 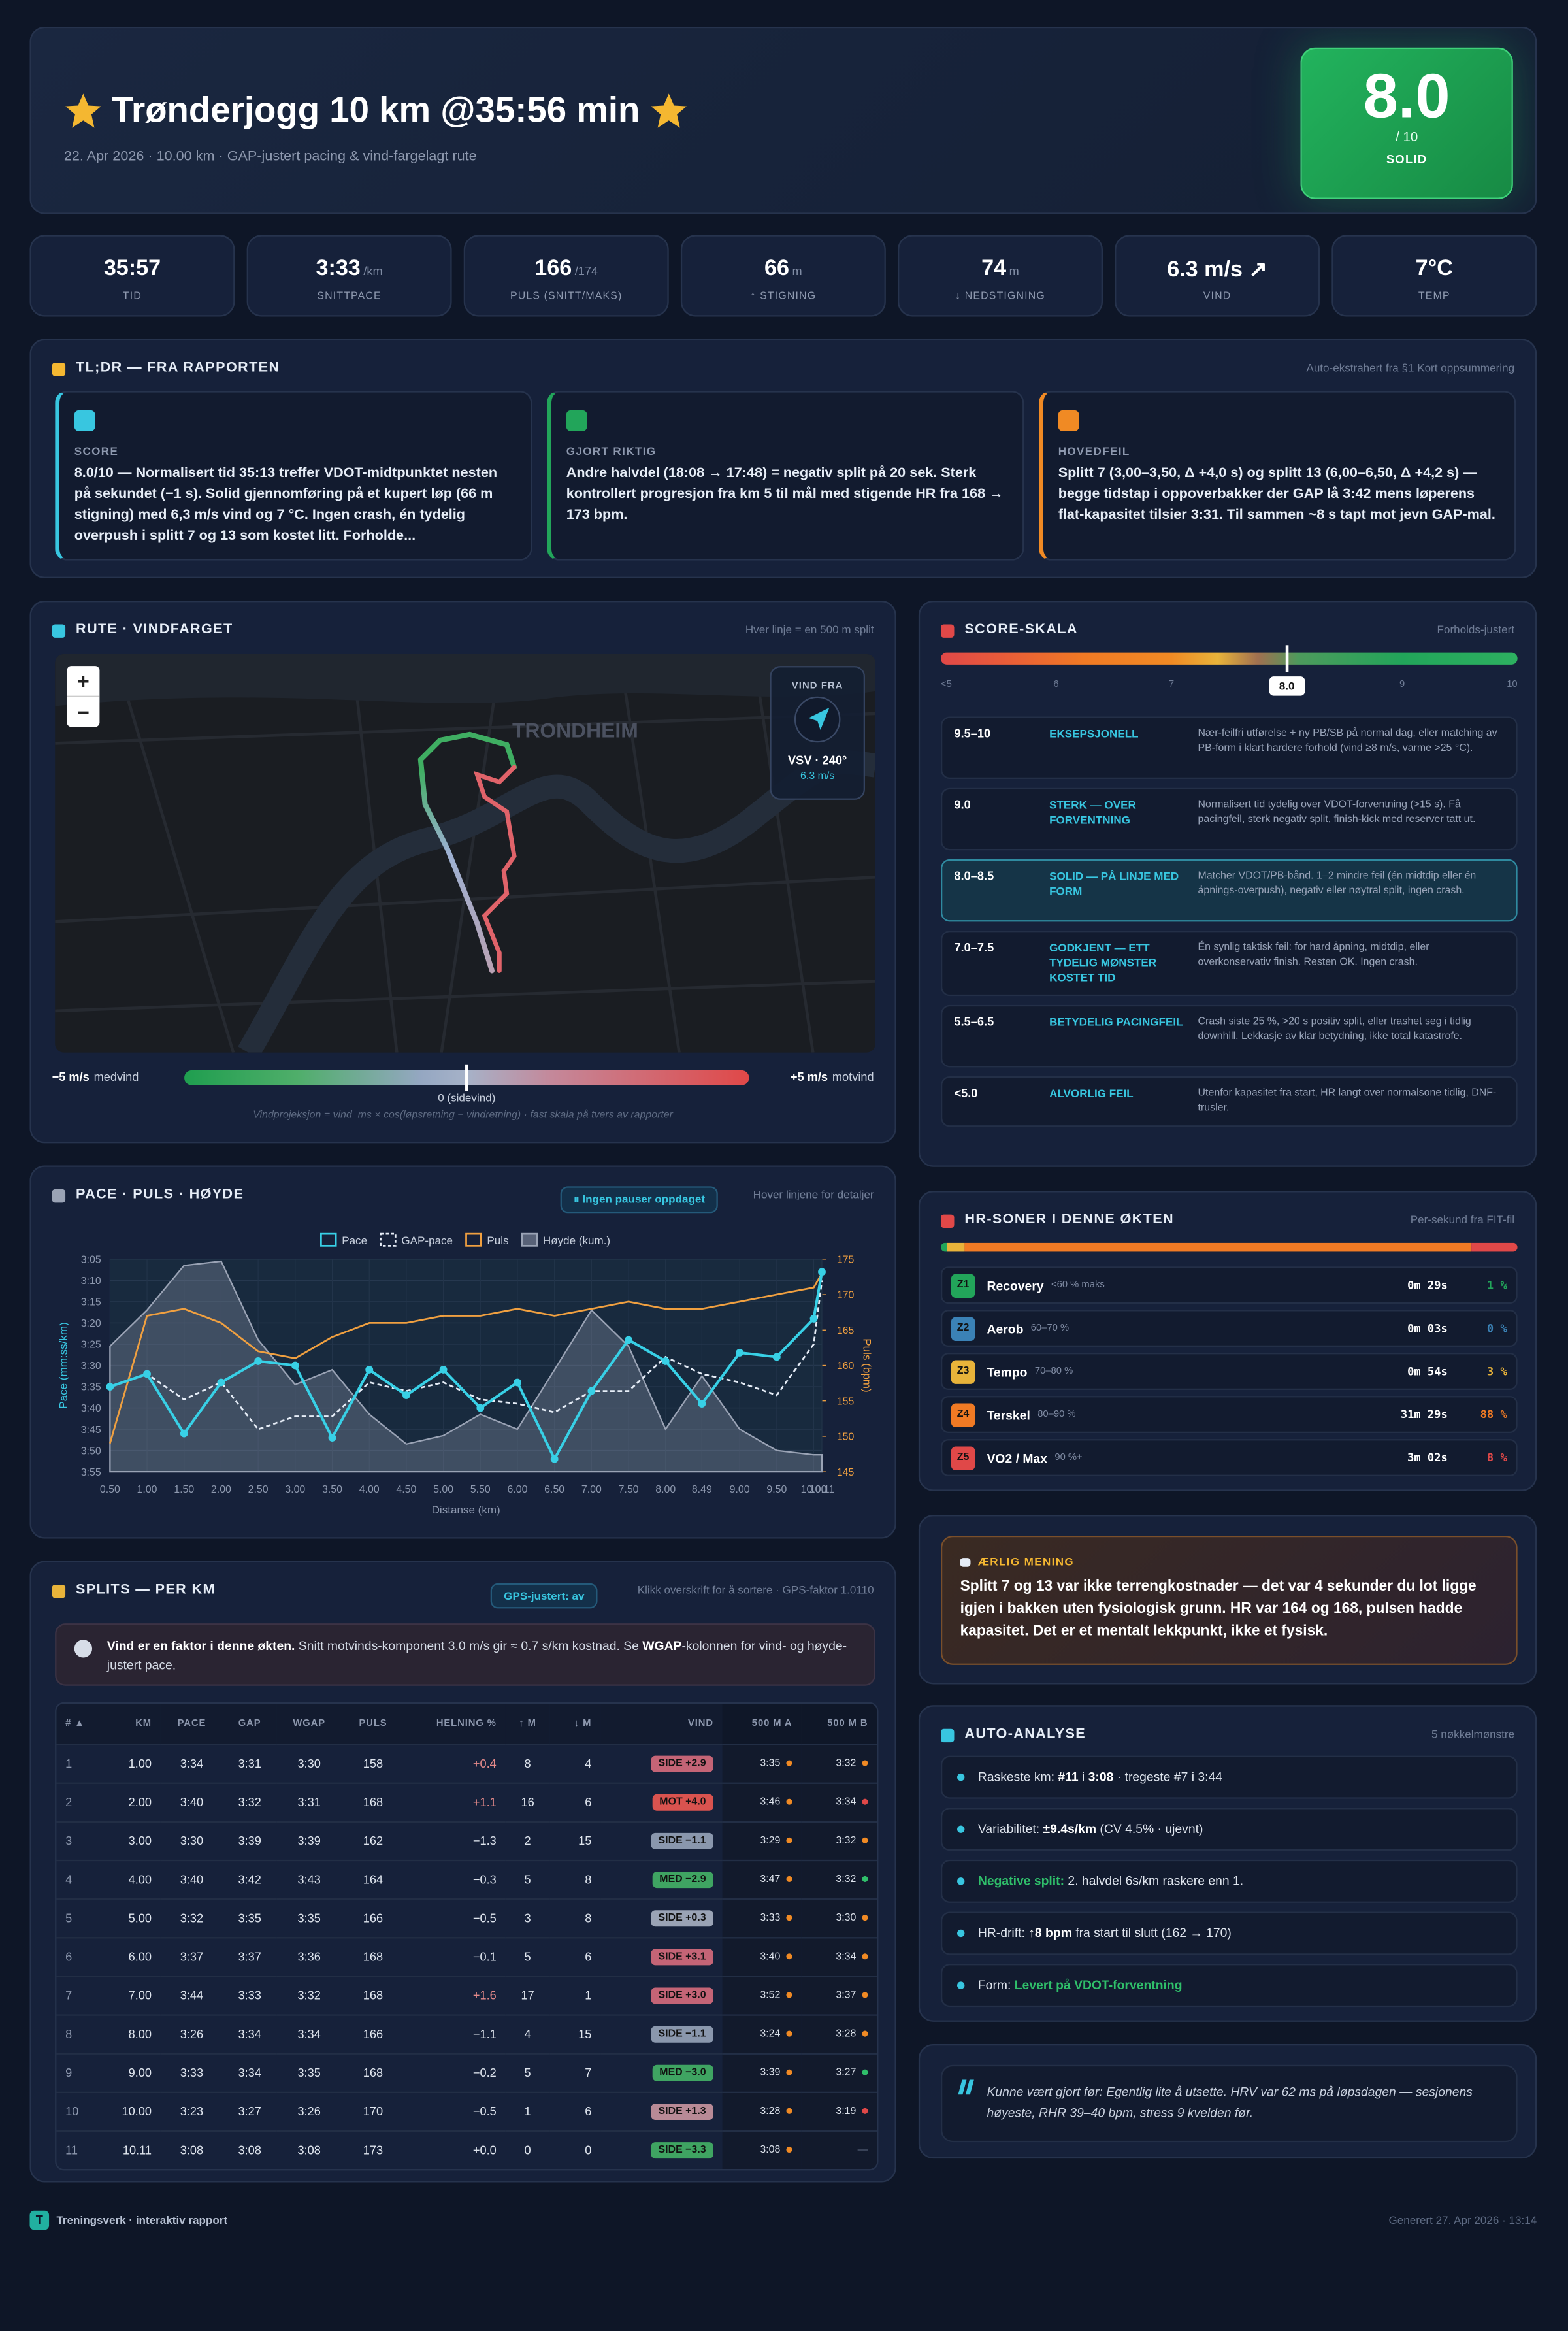 I want to click on split-cell: 6, so click(x=575, y=1956).